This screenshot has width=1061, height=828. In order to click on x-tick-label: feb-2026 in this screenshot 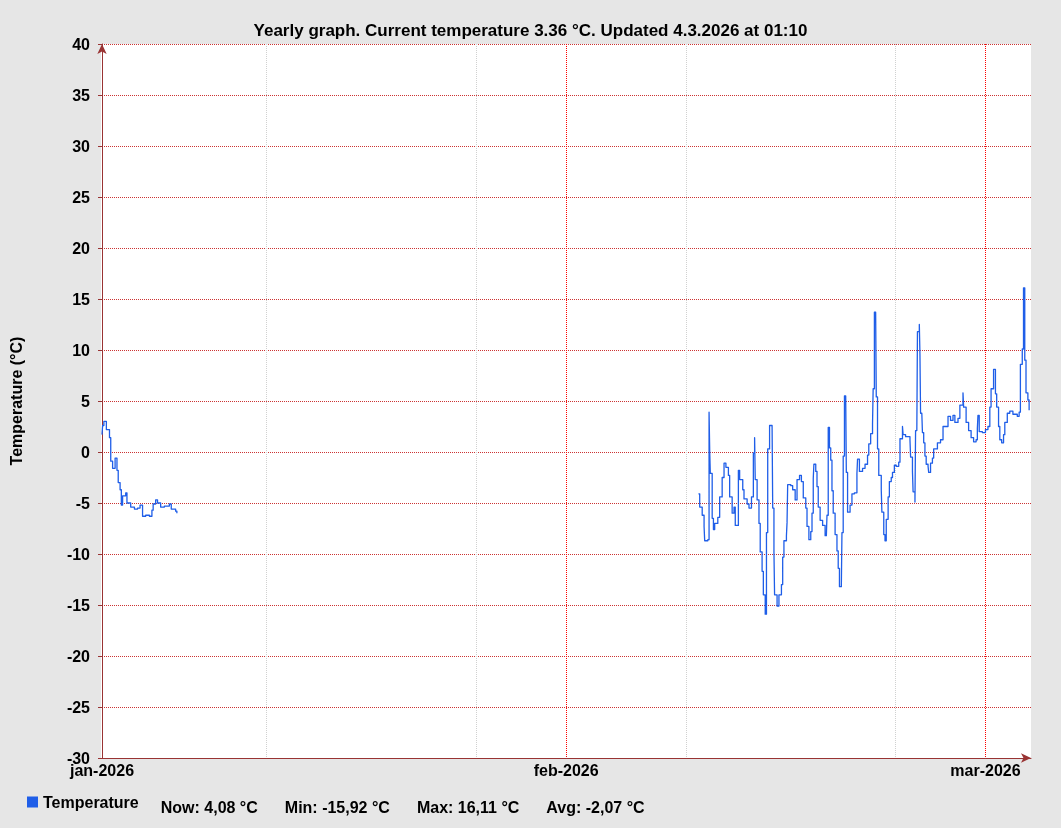, I will do `click(566, 770)`.